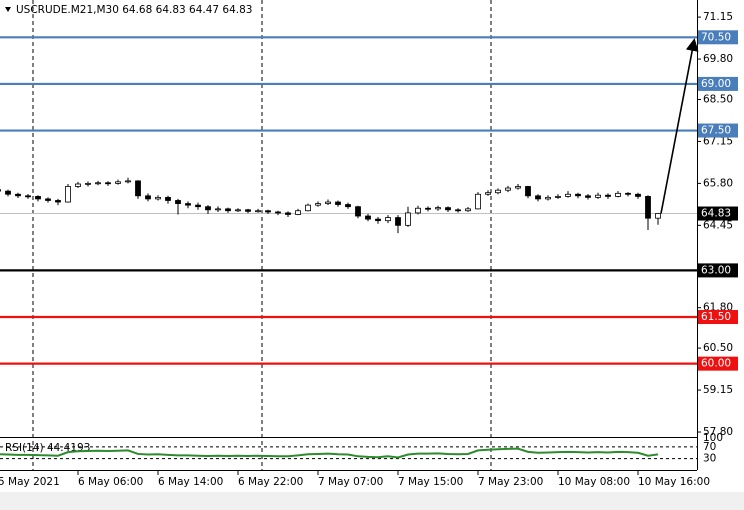  What do you see at coordinates (110, 482) in the screenshot?
I see `x-tick-label: 6 May 06:00` at bounding box center [110, 482].